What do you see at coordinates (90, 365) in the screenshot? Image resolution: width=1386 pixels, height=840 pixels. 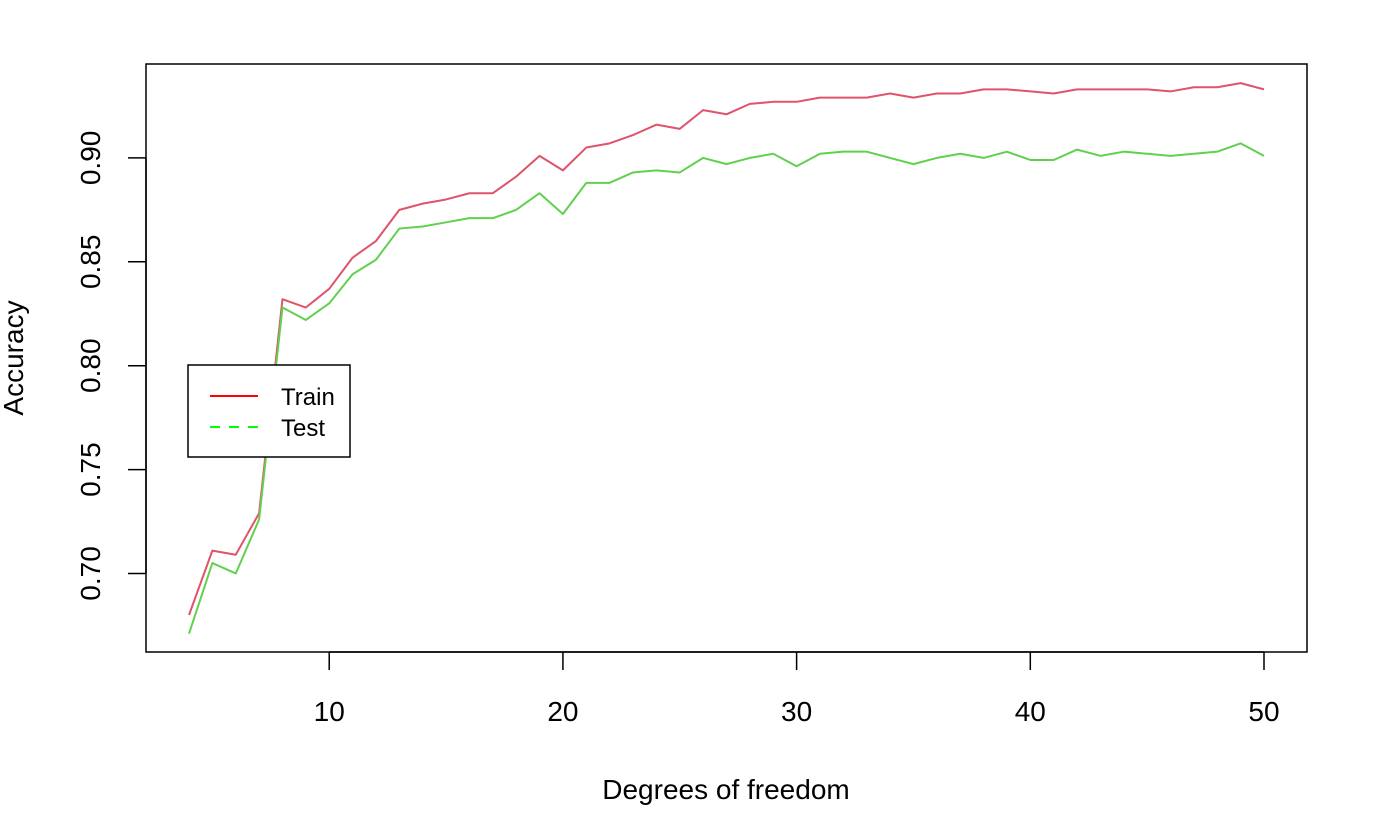 I see `y-tick-label: 0.80` at bounding box center [90, 365].